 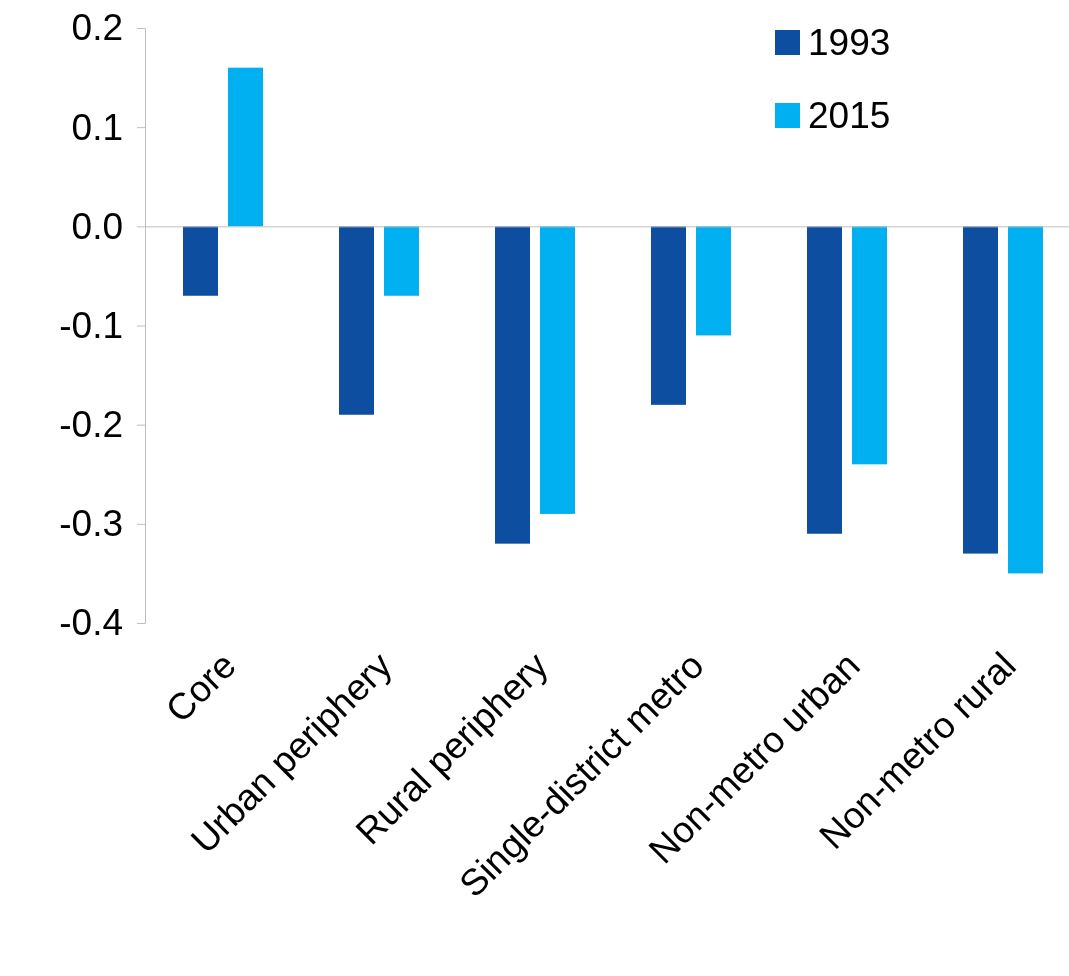 What do you see at coordinates (849, 115) in the screenshot?
I see `legend-label: 2015` at bounding box center [849, 115].